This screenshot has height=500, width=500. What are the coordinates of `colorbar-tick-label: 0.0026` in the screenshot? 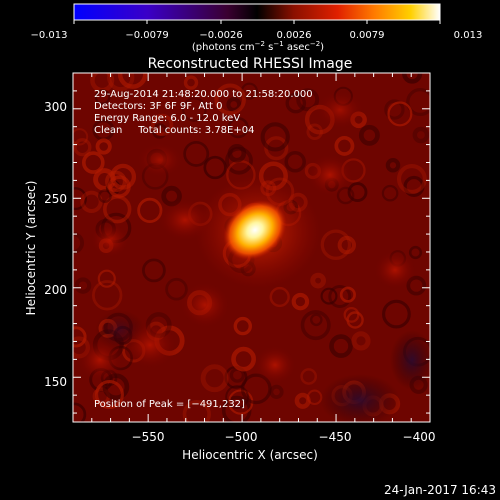 It's located at (294, 35).